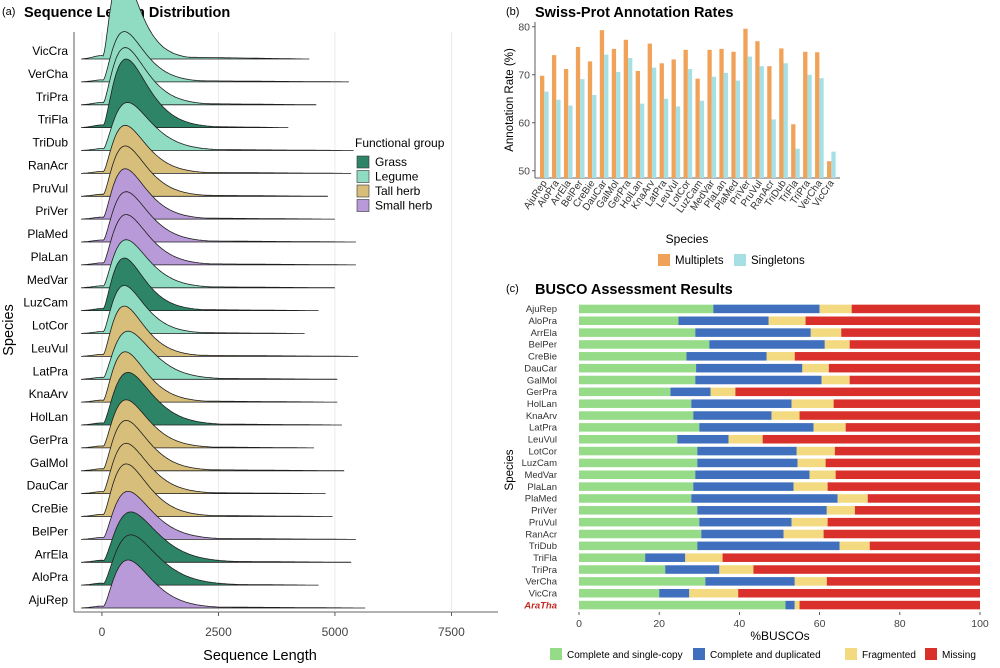 The image size is (1000, 668). I want to click on panel-c-bar-complete-and-single-copy-leuvul, so click(628, 439).